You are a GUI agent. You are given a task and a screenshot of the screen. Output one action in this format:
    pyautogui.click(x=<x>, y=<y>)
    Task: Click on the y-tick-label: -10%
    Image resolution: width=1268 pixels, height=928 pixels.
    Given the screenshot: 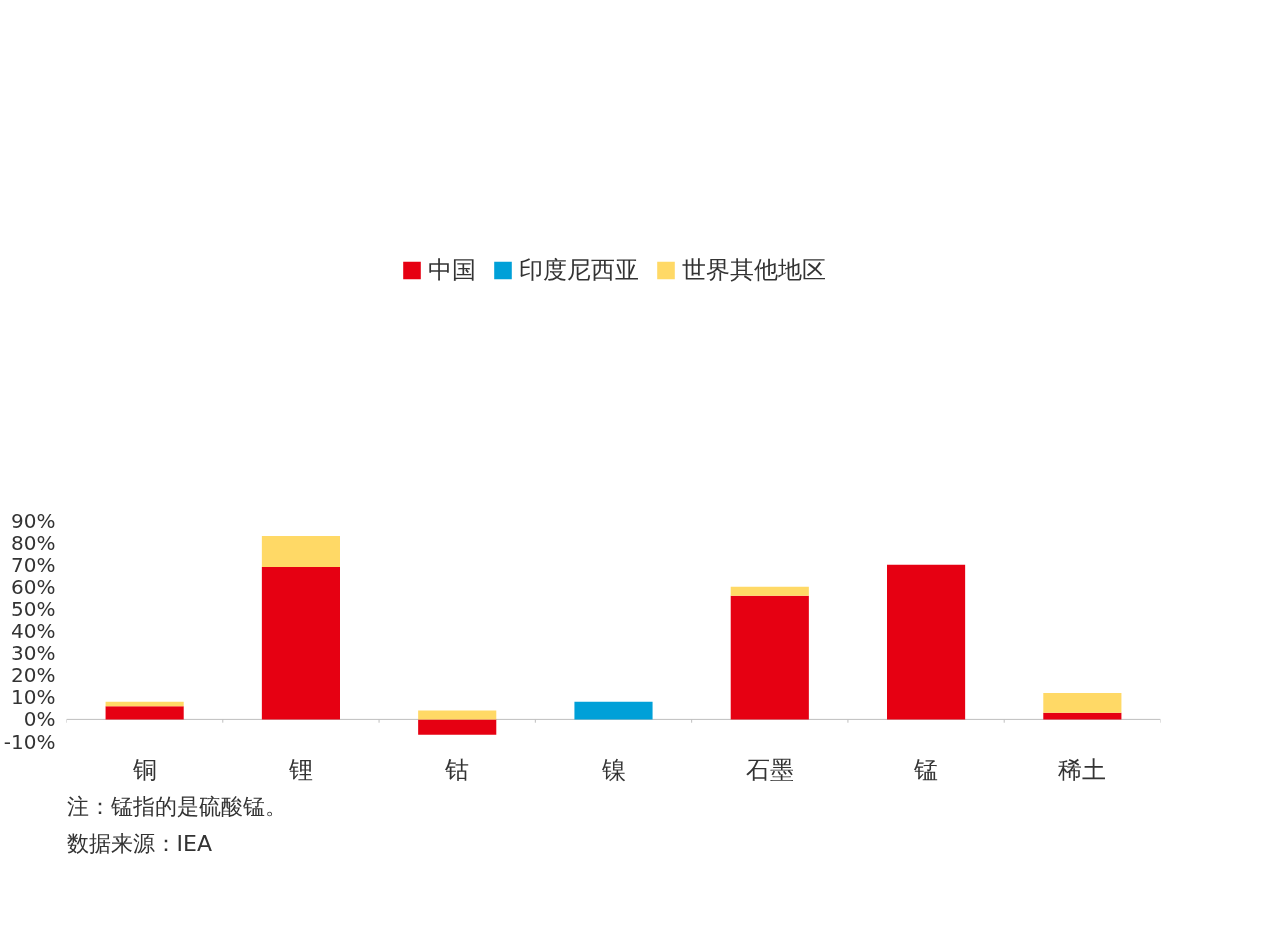 What is the action you would take?
    pyautogui.click(x=29, y=741)
    